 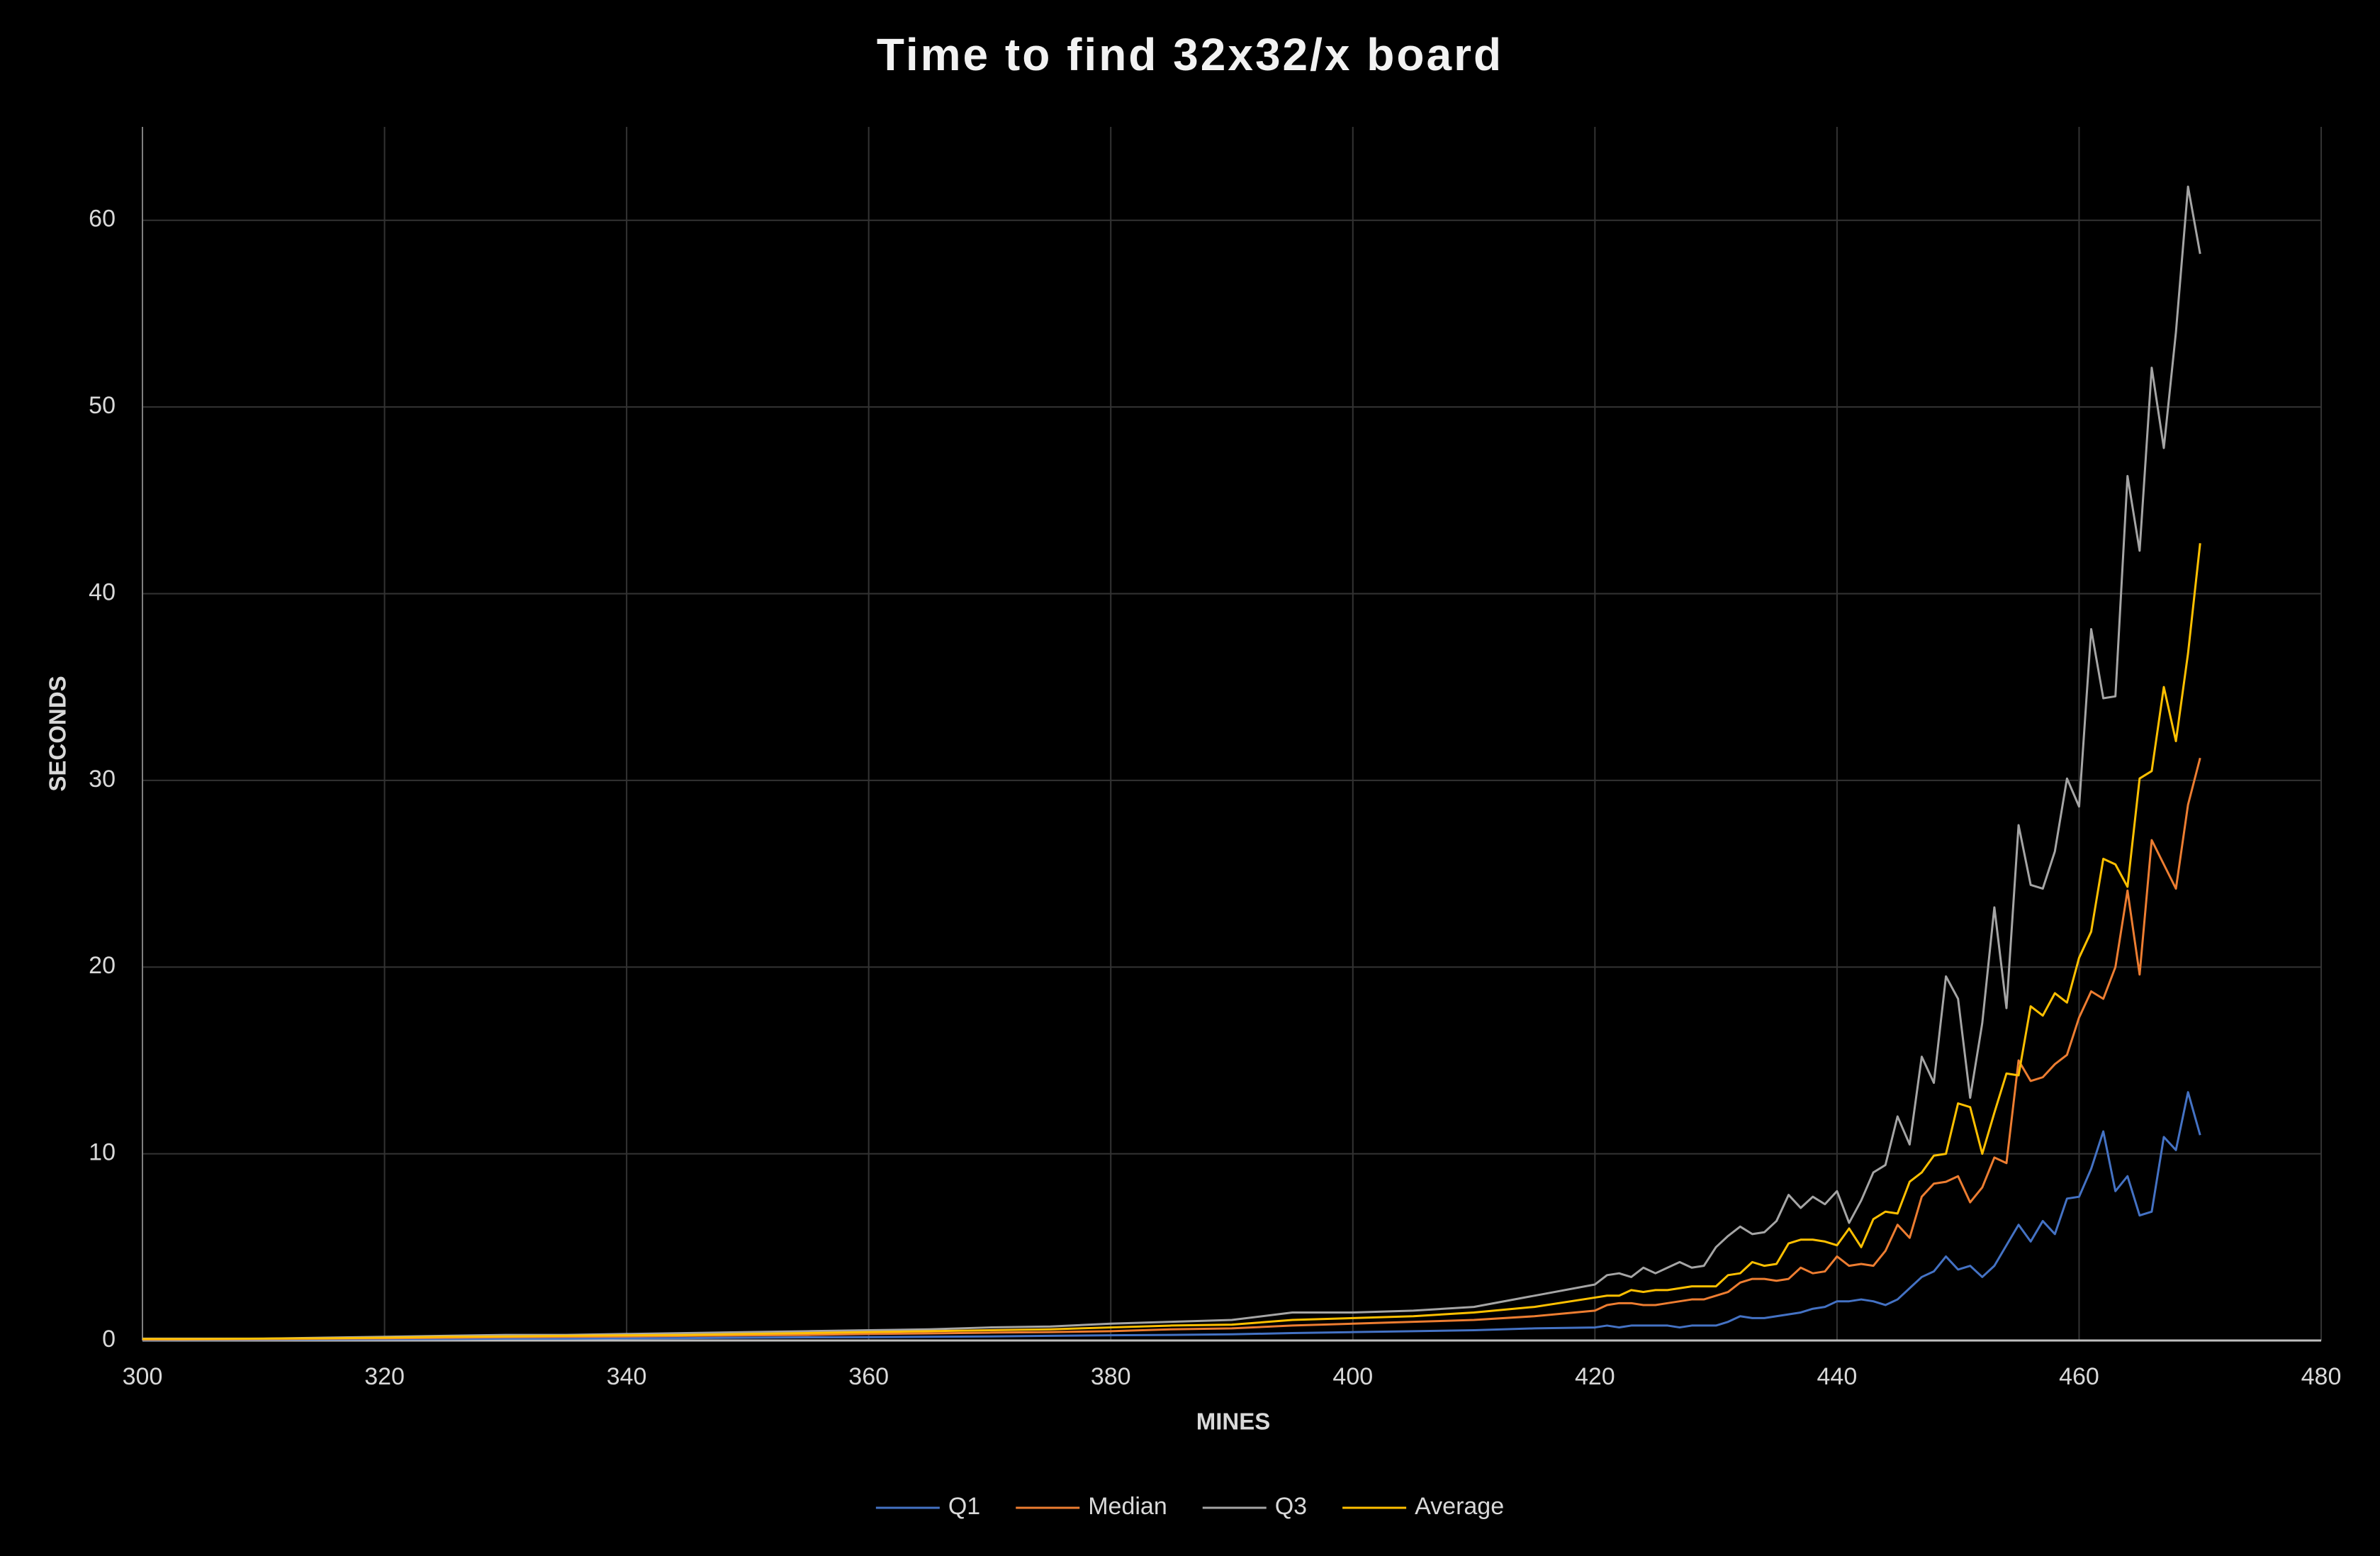 I want to click on legend-label: Q3, so click(x=1291, y=1506).